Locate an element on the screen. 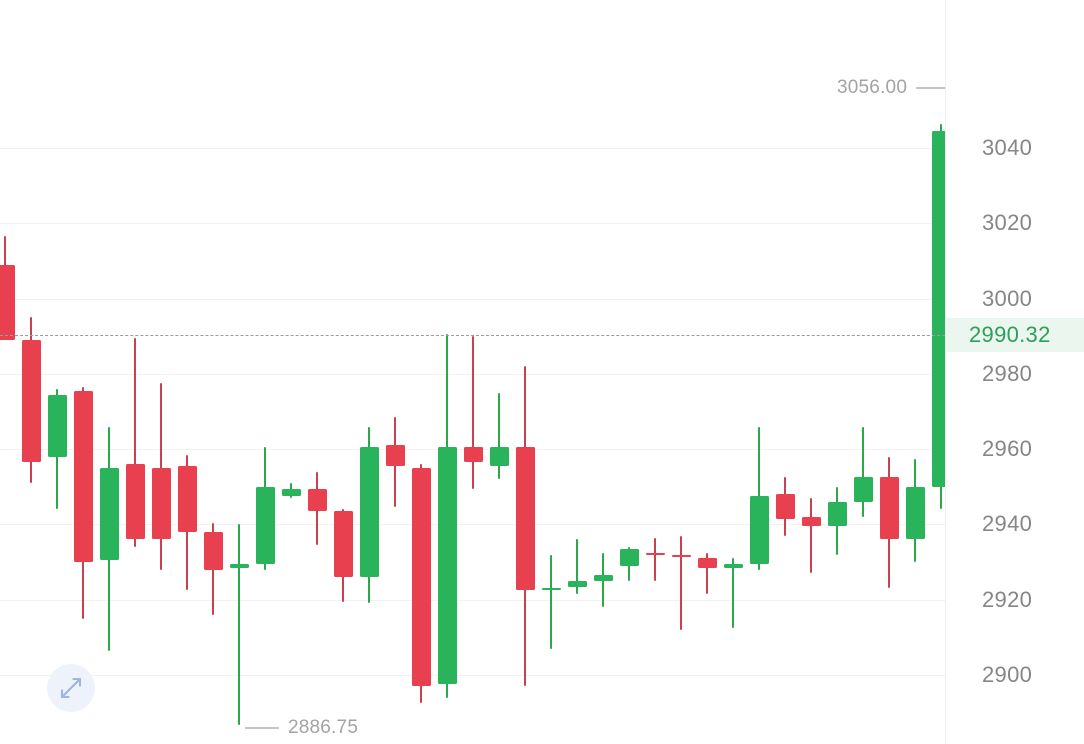 The width and height of the screenshot is (1084, 744). low-annotation: 2886.75 is located at coordinates (301, 728).